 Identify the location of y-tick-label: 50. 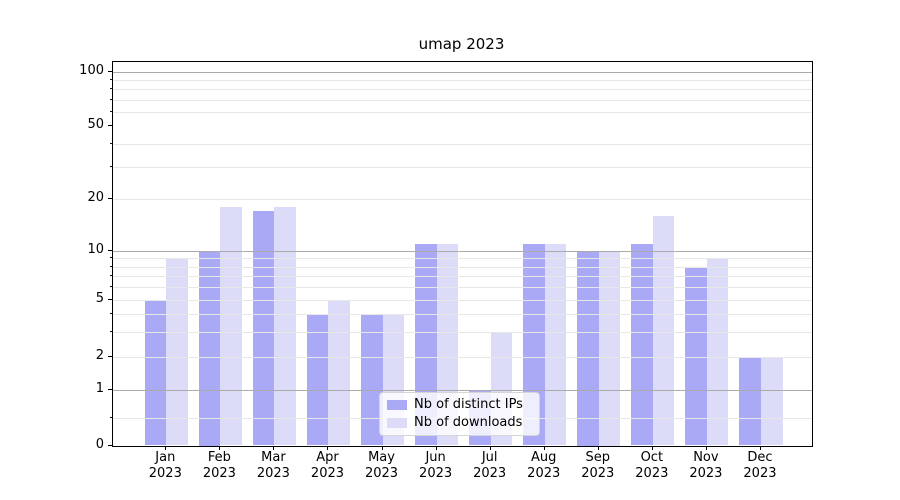
(95, 124).